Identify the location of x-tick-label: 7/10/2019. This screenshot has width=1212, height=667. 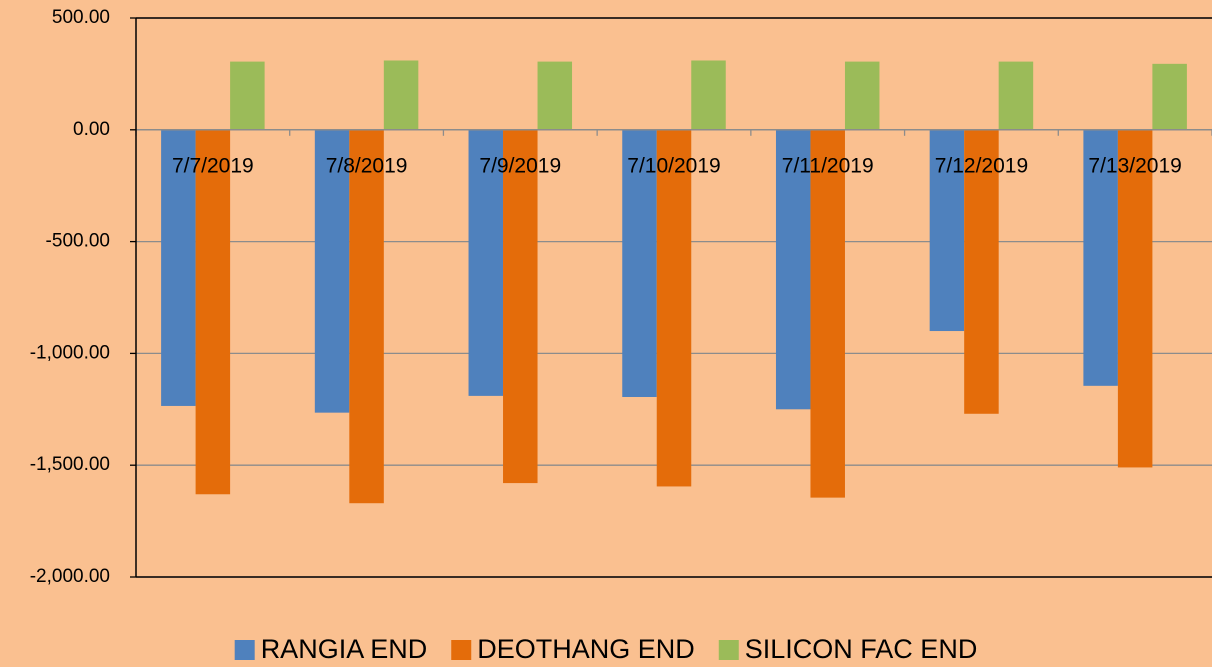
(673, 165).